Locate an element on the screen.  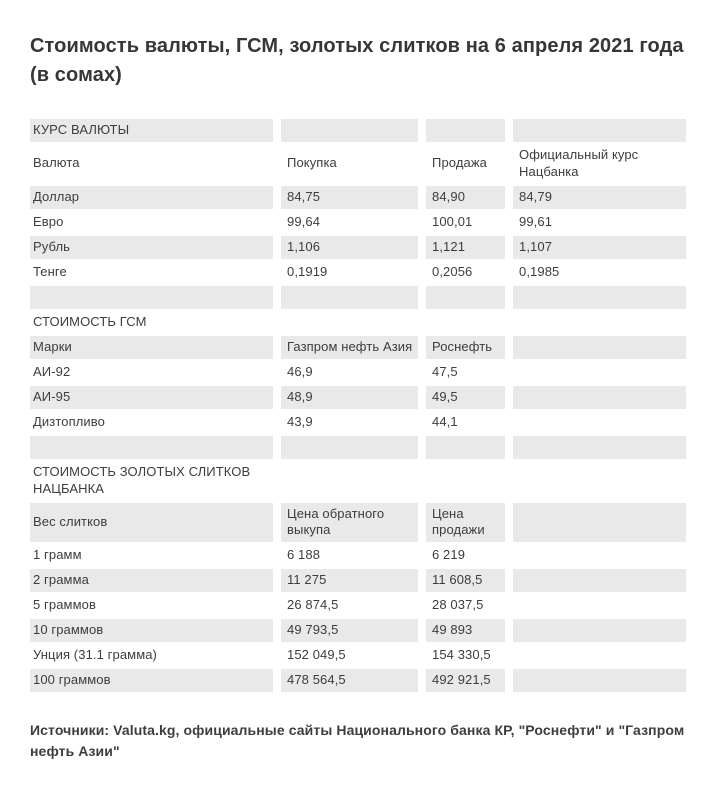
table-cell: 100 граммов is located at coordinates (151, 681).